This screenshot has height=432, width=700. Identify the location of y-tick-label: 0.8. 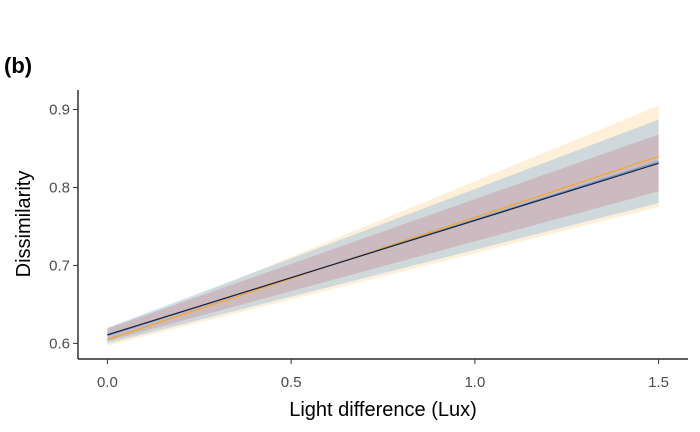
(59, 187).